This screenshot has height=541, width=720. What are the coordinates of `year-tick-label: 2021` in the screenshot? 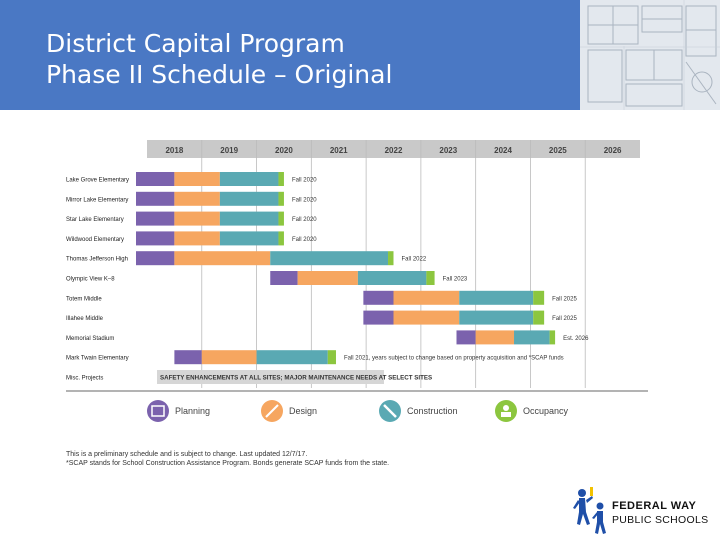 It's located at (339, 150).